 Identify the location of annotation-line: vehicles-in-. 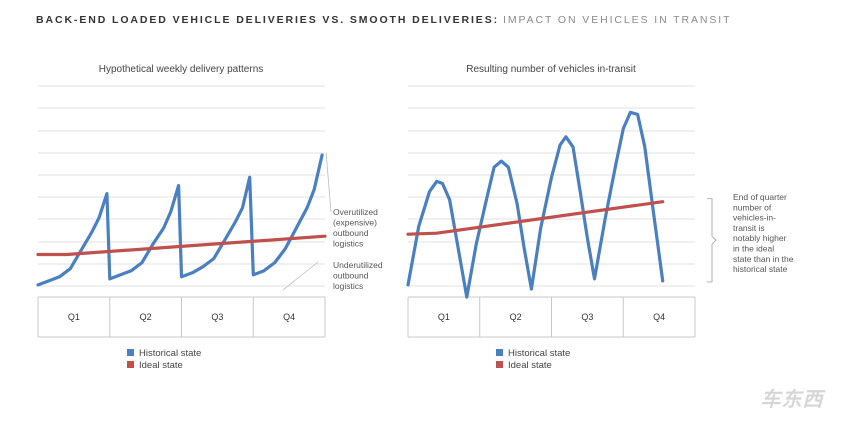
(754, 218).